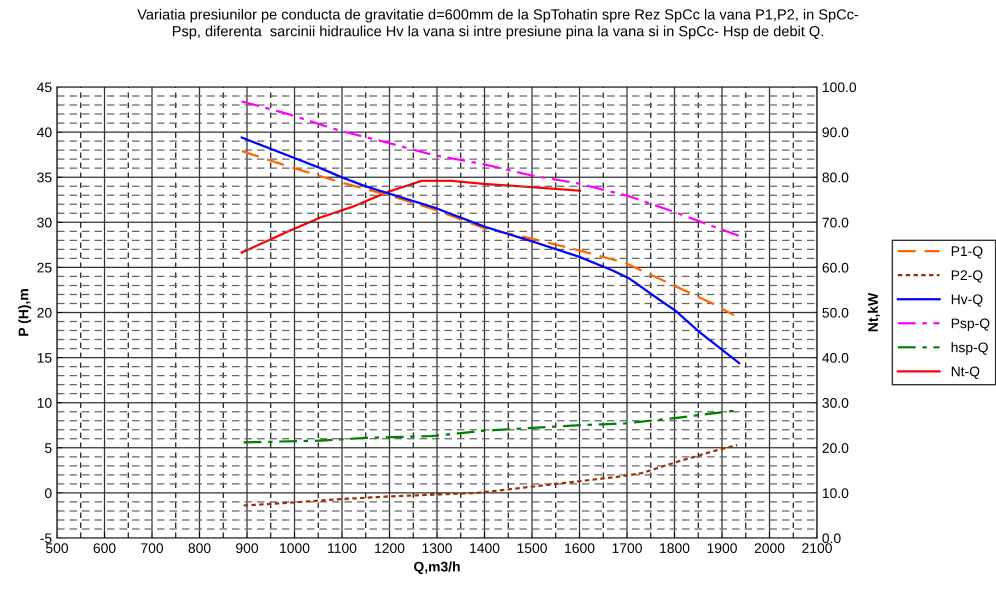 The height and width of the screenshot is (590, 996). Describe the element at coordinates (722, 548) in the screenshot. I see `x-tick-label: 1900` at that location.